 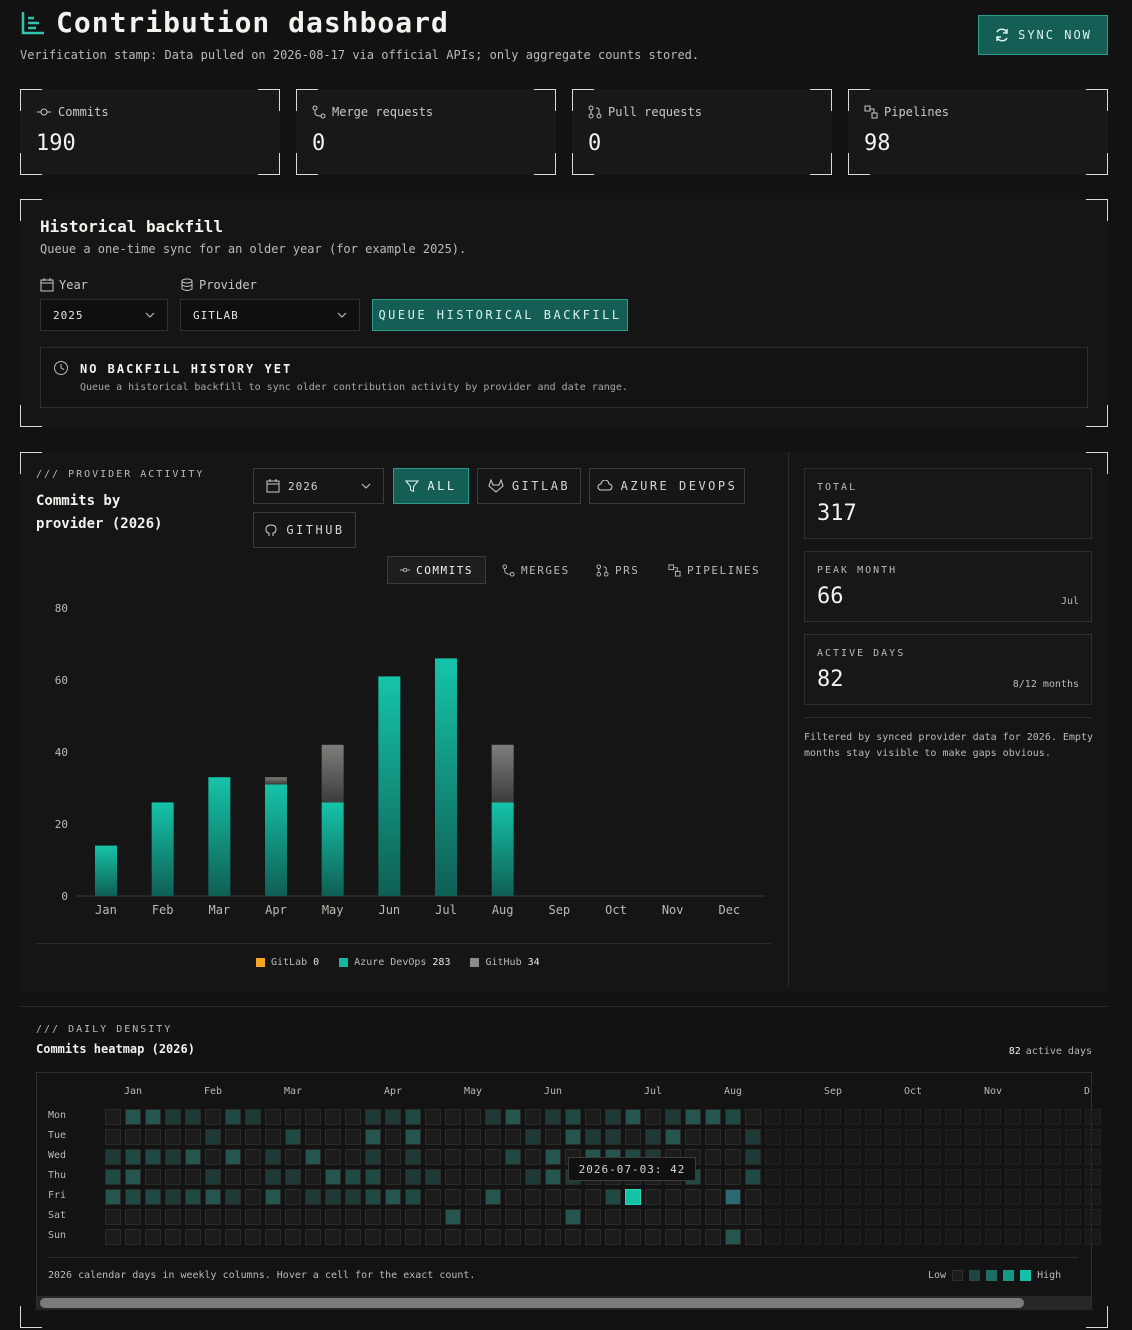 I want to click on bar-azure-devops-aug, so click(x=502, y=849).